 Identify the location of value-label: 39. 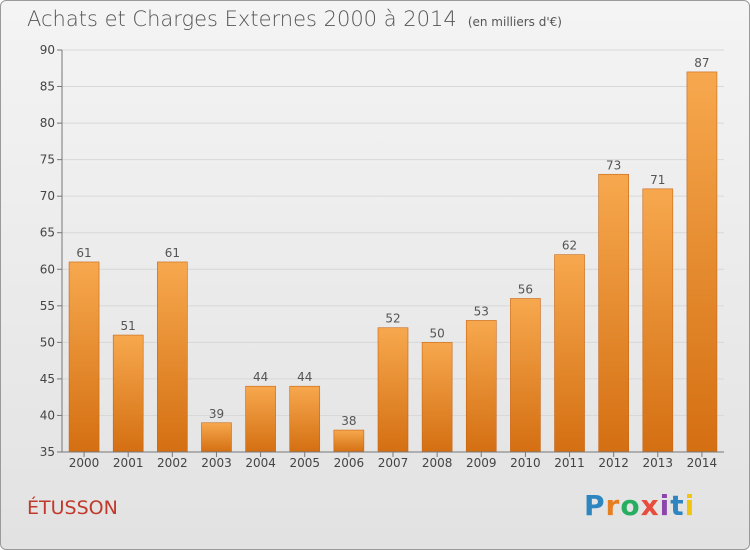
(216, 414).